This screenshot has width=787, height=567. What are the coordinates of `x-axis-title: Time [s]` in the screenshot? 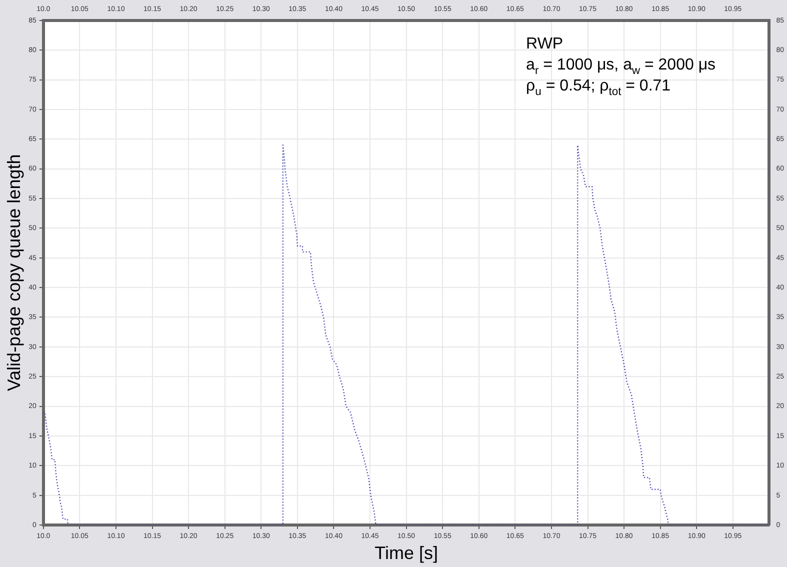 It's located at (406, 553).